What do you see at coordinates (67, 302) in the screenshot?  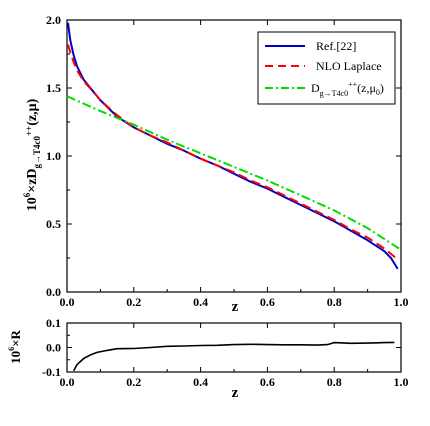 I see `main-x-tick-label: 0.0` at bounding box center [67, 302].